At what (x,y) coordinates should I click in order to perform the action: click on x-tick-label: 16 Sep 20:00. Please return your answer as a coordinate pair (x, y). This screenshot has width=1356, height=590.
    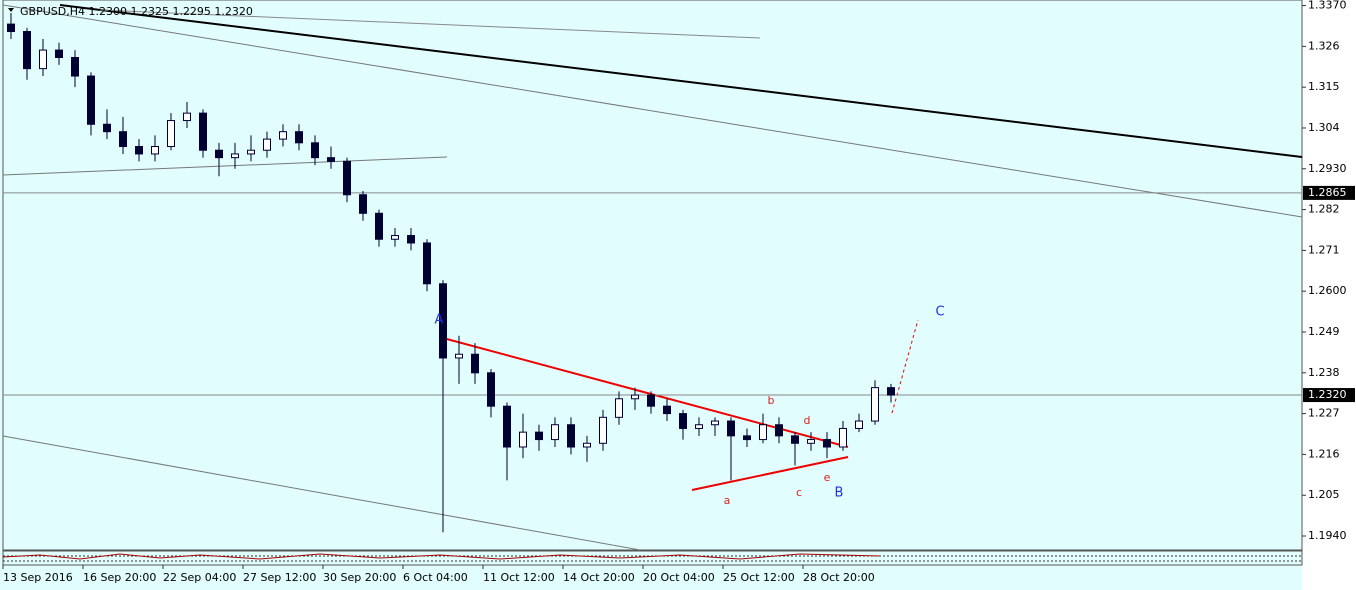
    Looking at the image, I should click on (119, 577).